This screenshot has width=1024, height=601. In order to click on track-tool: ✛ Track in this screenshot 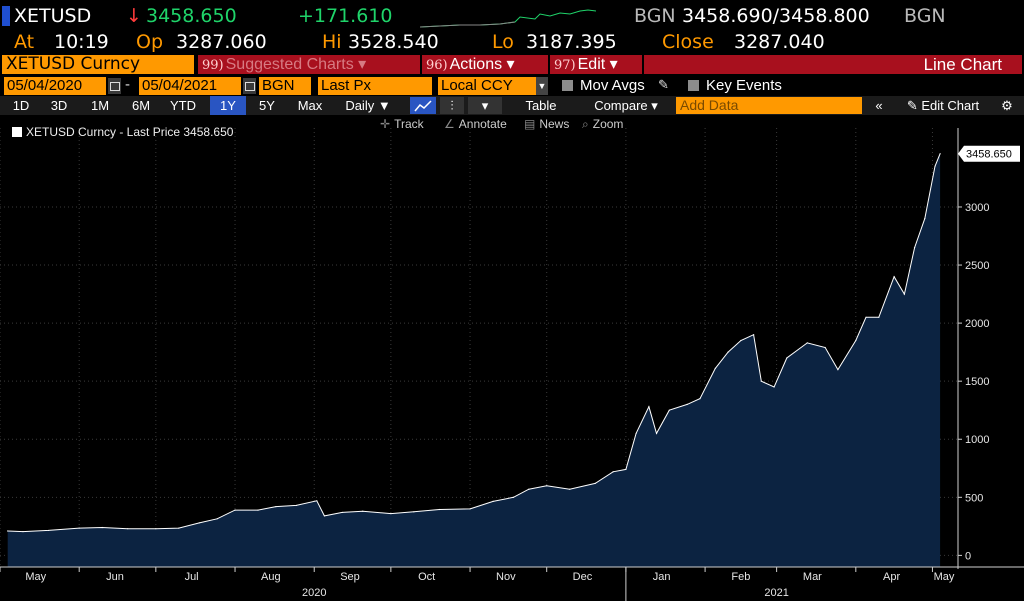, I will do `click(402, 124)`.